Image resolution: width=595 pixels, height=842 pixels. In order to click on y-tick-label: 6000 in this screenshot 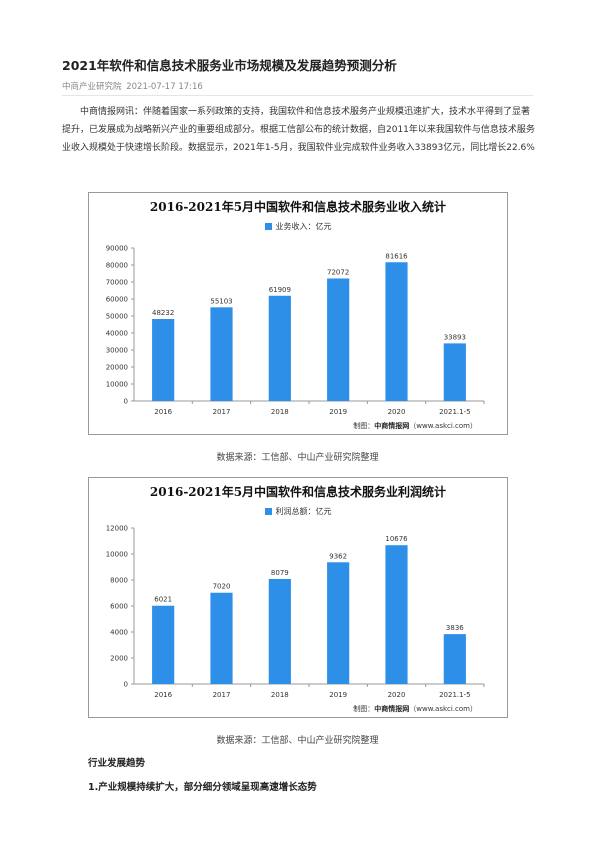, I will do `click(119, 607)`.